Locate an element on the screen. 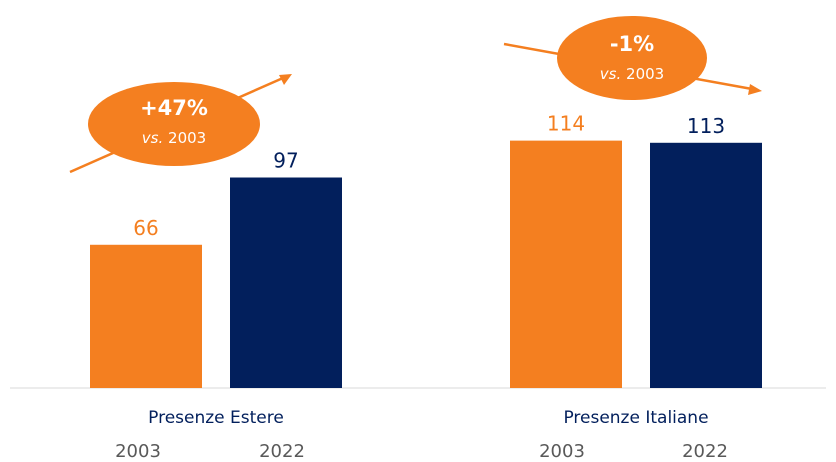 The image size is (836, 462). bar-estere-2022 is located at coordinates (286, 282).